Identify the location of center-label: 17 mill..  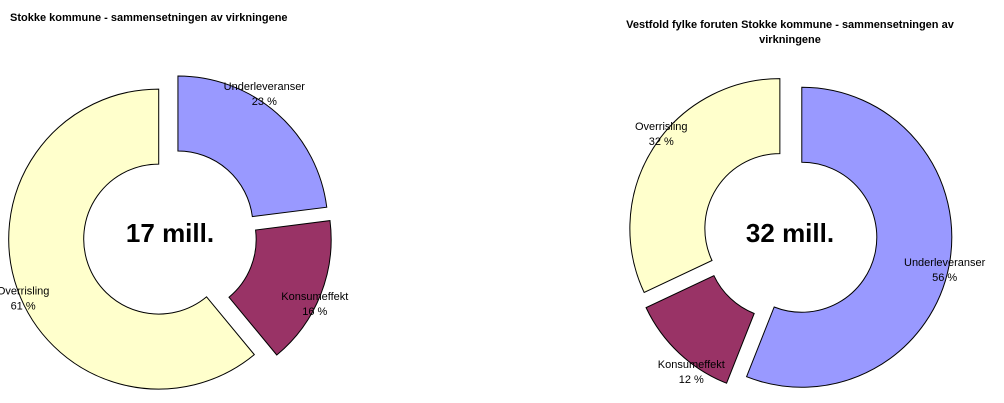
(170, 233).